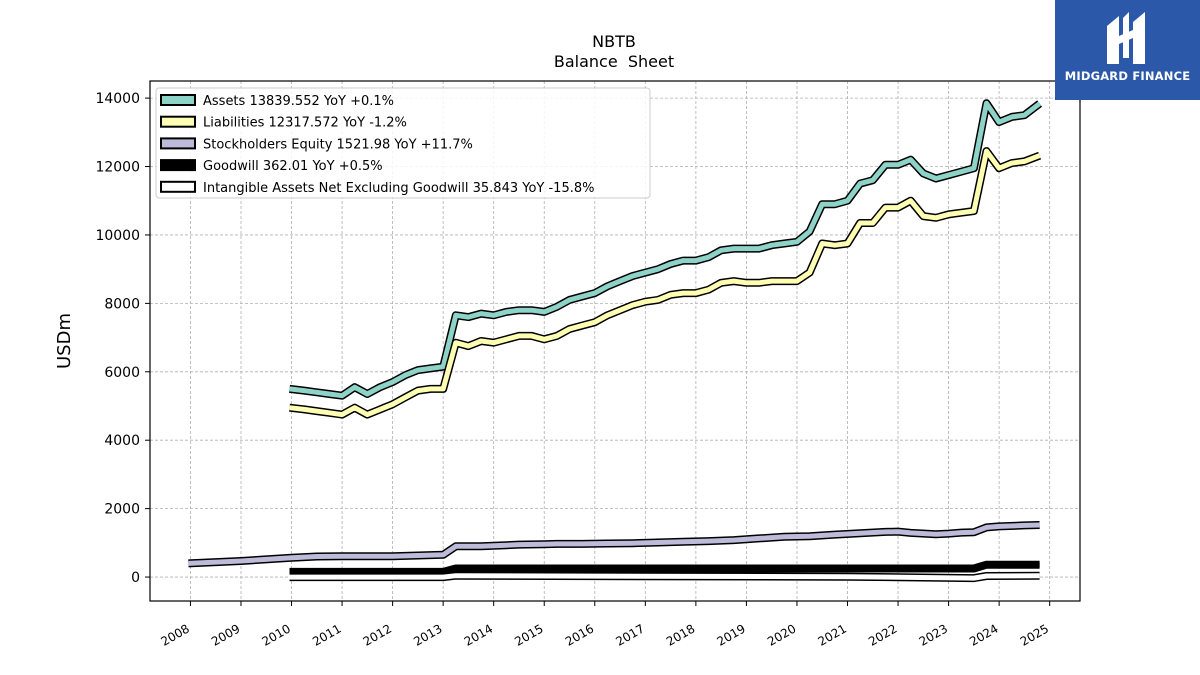 The image size is (1200, 675). Describe the element at coordinates (680, 634) in the screenshot. I see `x-tick-label: 2018` at that location.